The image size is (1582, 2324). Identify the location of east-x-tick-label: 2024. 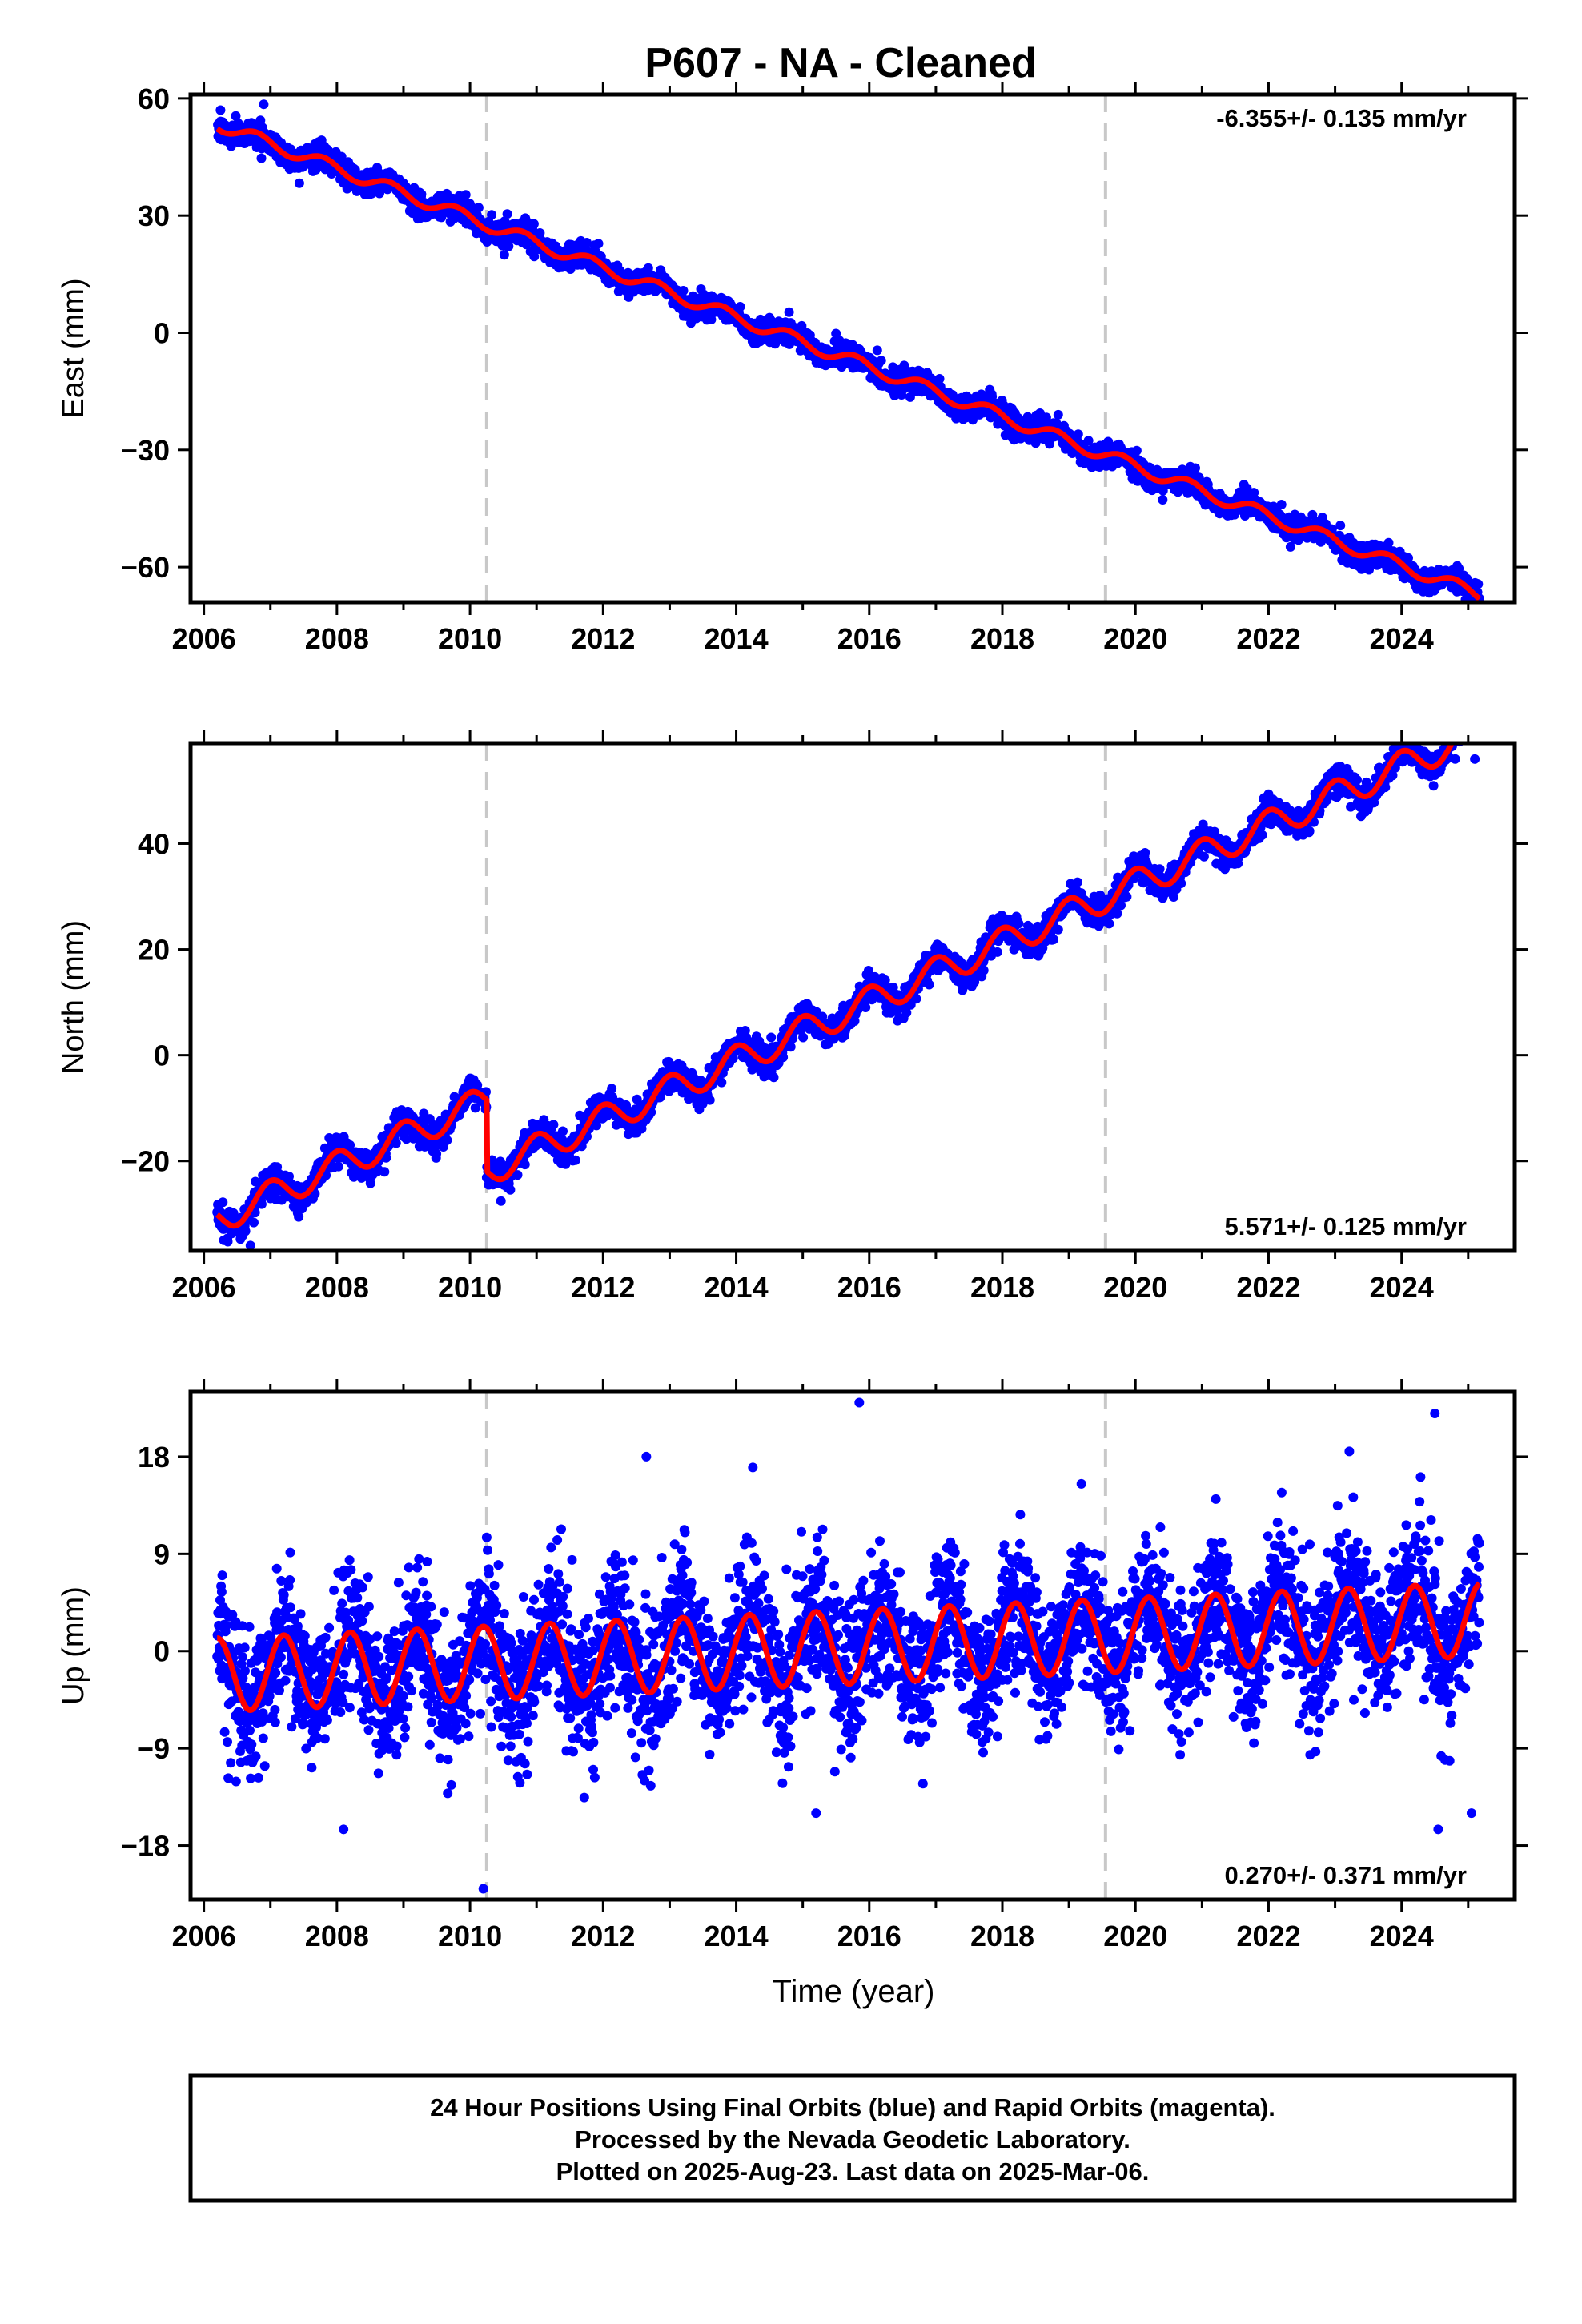
(1402, 638).